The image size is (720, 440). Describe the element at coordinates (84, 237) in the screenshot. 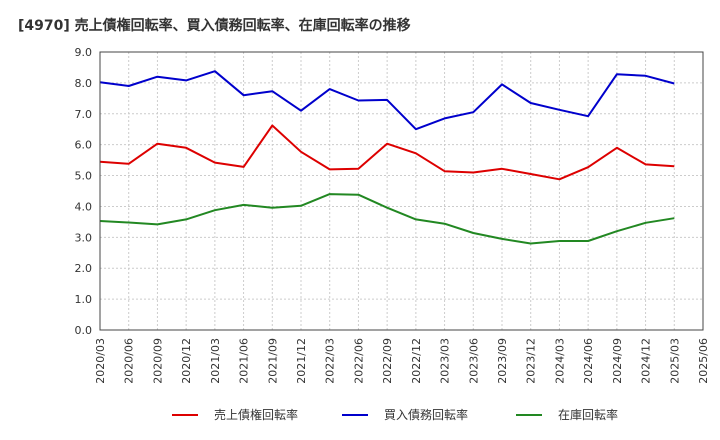

I see `y-tick-label: 3.0` at that location.